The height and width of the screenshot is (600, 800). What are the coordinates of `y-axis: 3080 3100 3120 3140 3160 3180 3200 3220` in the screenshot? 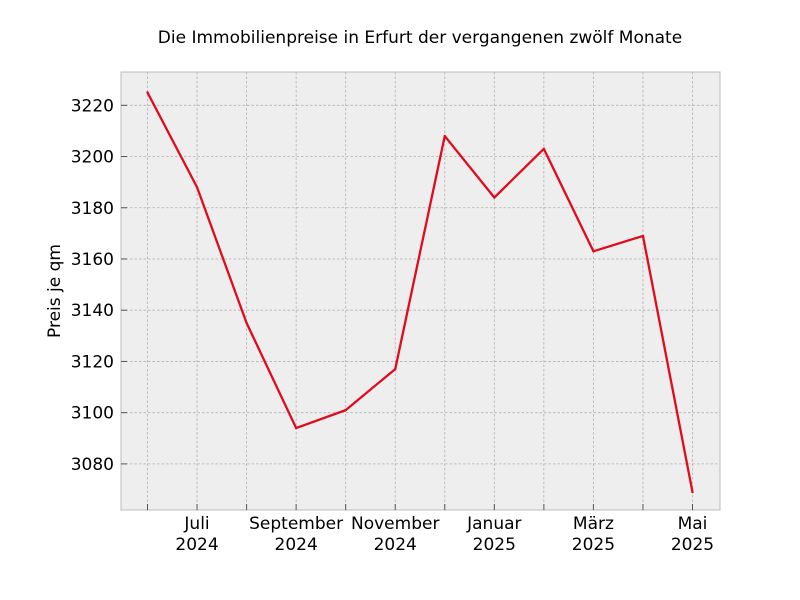 It's located at (99, 285).